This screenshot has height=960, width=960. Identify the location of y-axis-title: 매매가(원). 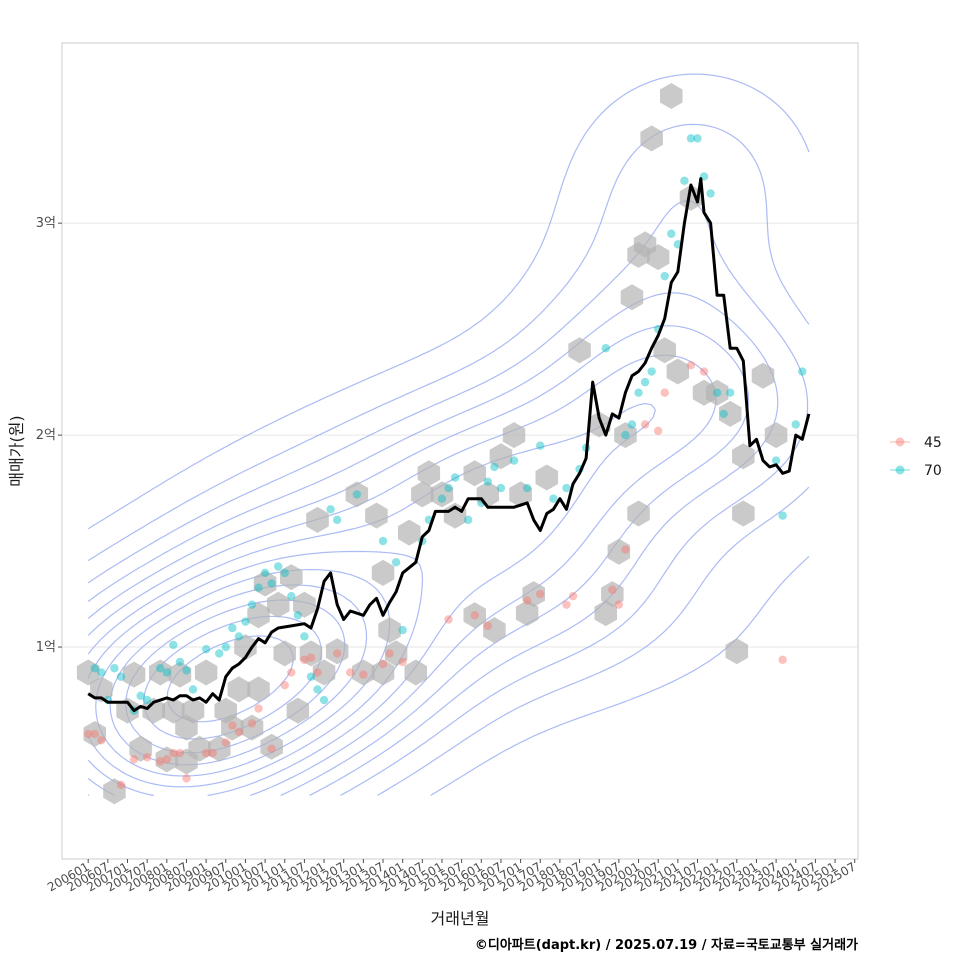
(16, 450).